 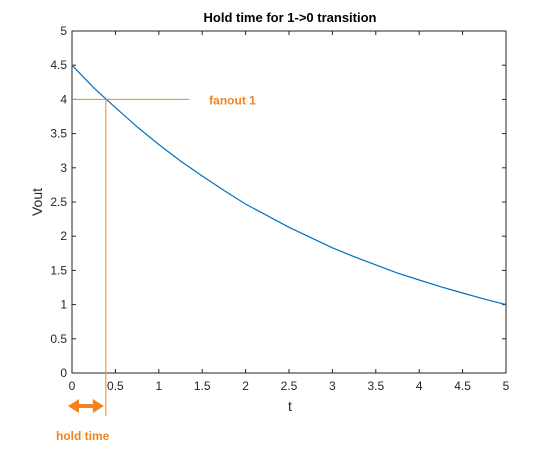 What do you see at coordinates (63, 99) in the screenshot?
I see `y-tick-label: 4` at bounding box center [63, 99].